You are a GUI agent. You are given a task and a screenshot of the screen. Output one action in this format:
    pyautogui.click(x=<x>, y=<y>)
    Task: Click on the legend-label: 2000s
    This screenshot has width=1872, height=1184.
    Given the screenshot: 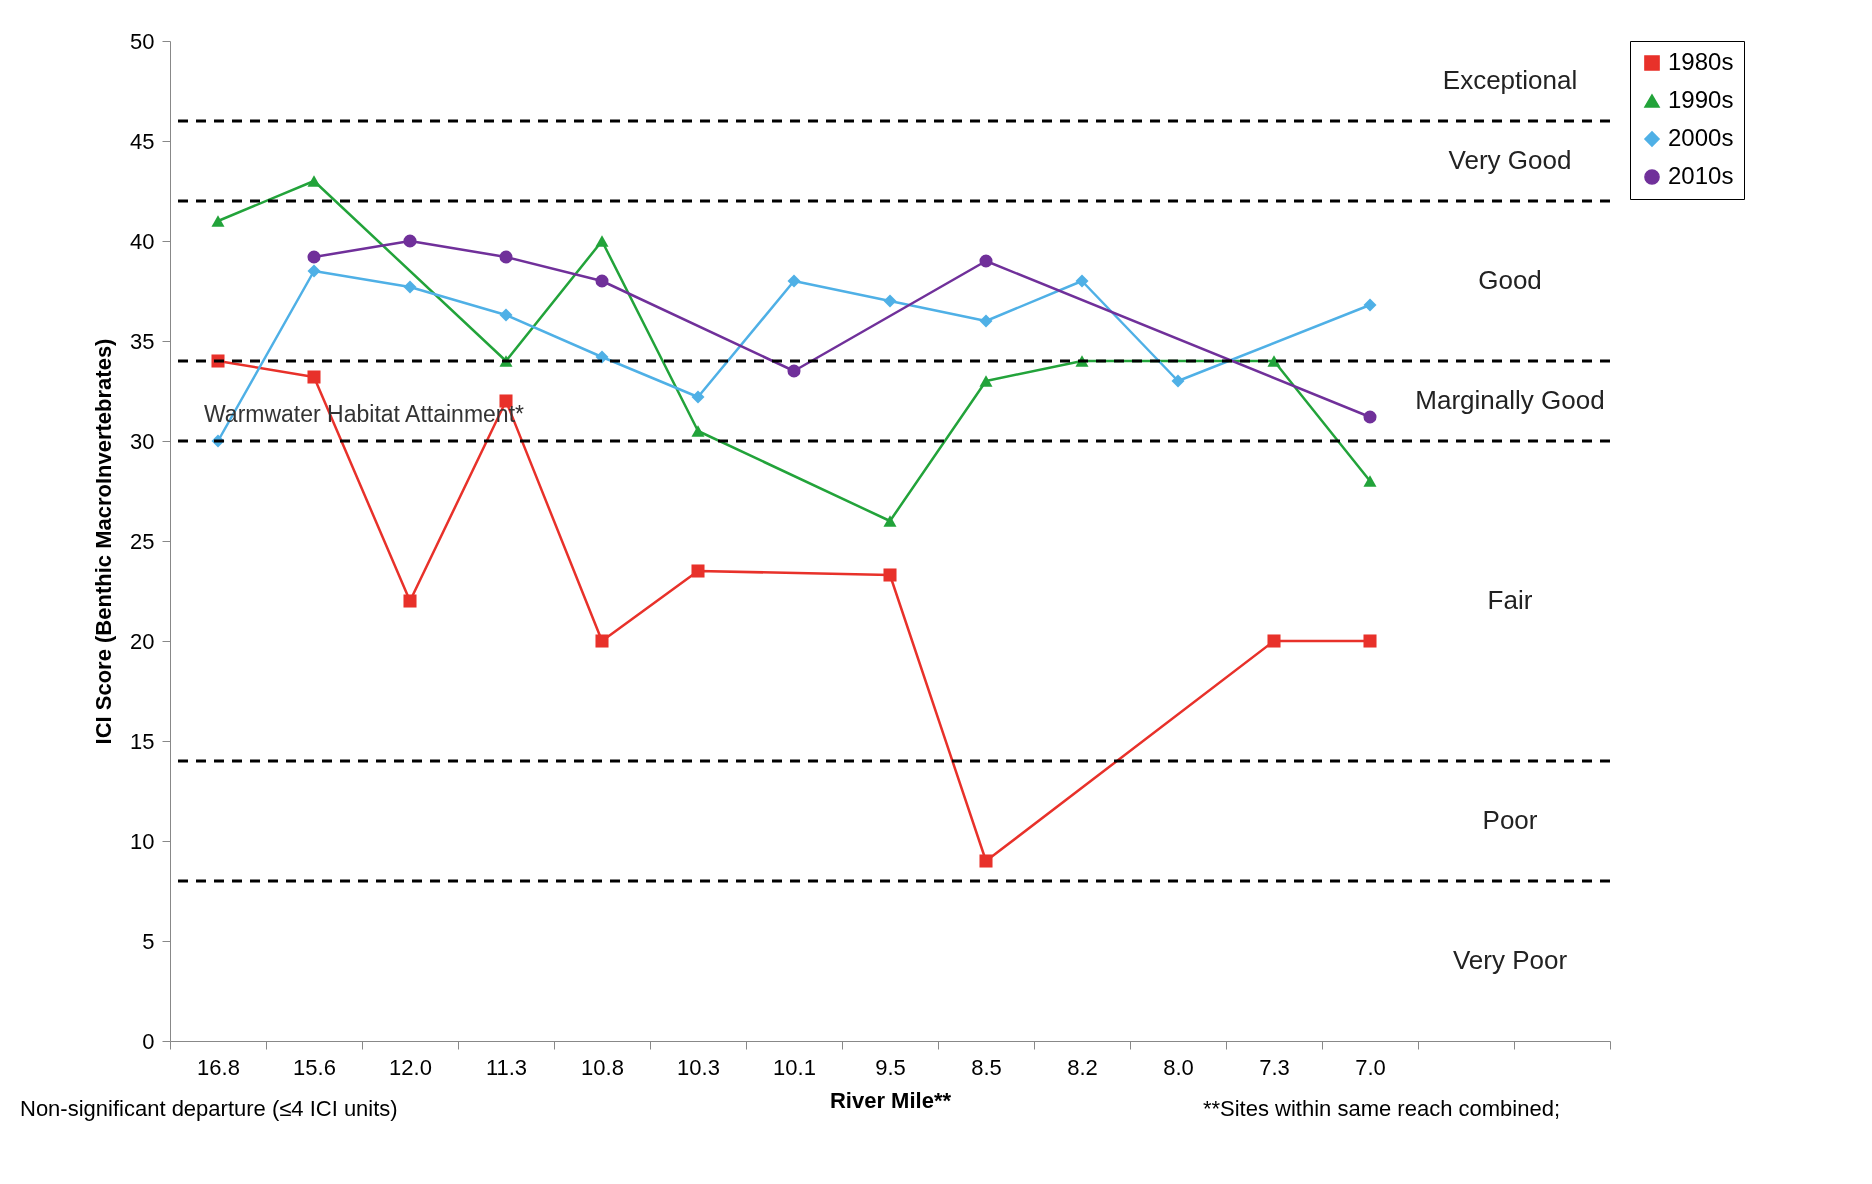 What is the action you would take?
    pyautogui.click(x=1701, y=137)
    